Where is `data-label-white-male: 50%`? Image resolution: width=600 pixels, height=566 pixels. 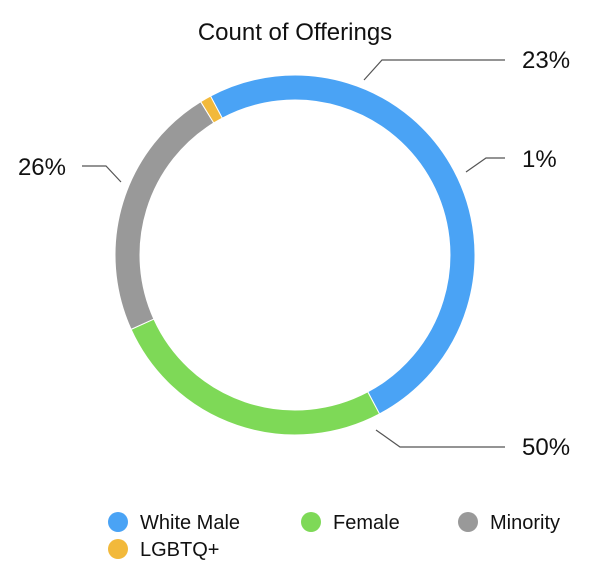 data-label-white-male: 50% is located at coordinates (546, 447).